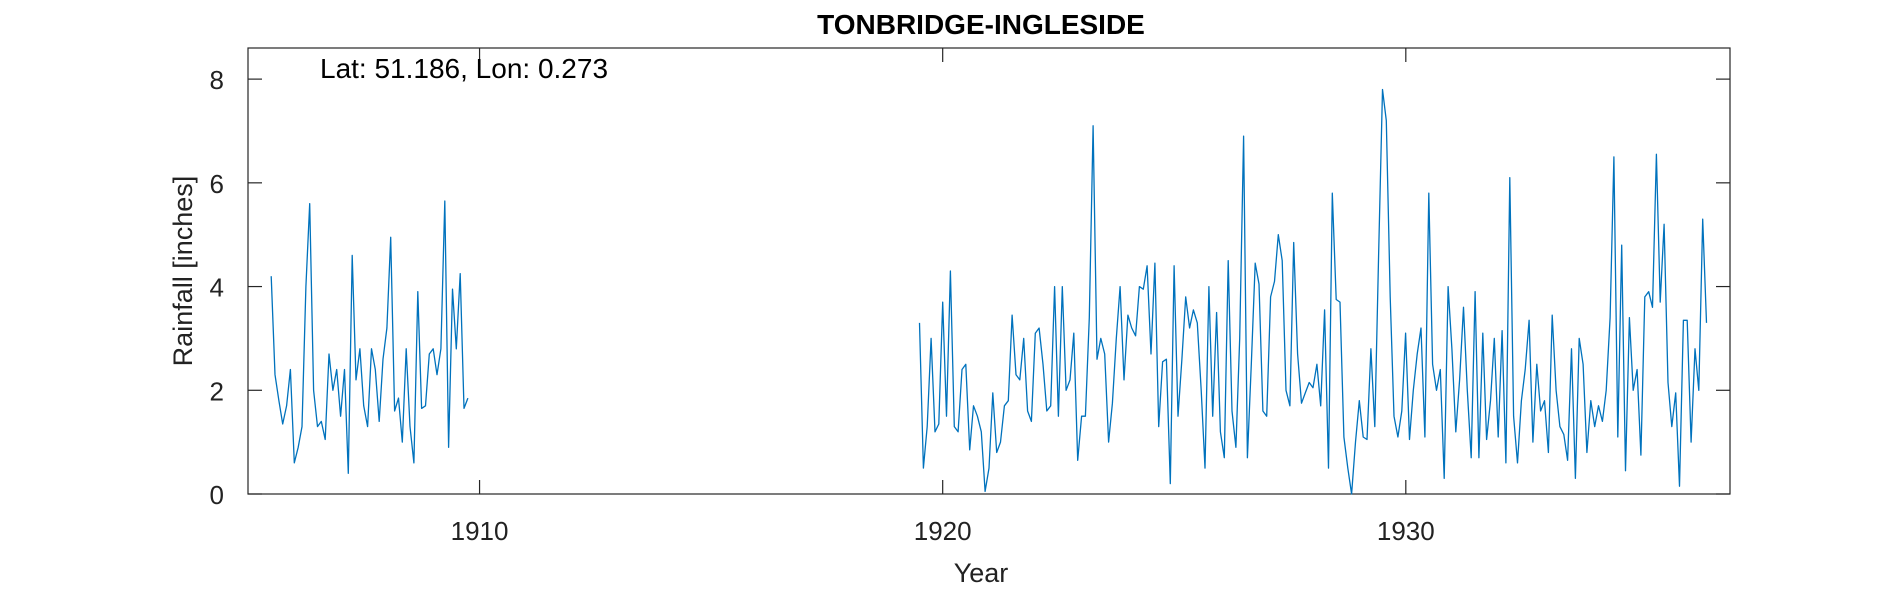  What do you see at coordinates (217, 391) in the screenshot?
I see `y-tick-label: 2` at bounding box center [217, 391].